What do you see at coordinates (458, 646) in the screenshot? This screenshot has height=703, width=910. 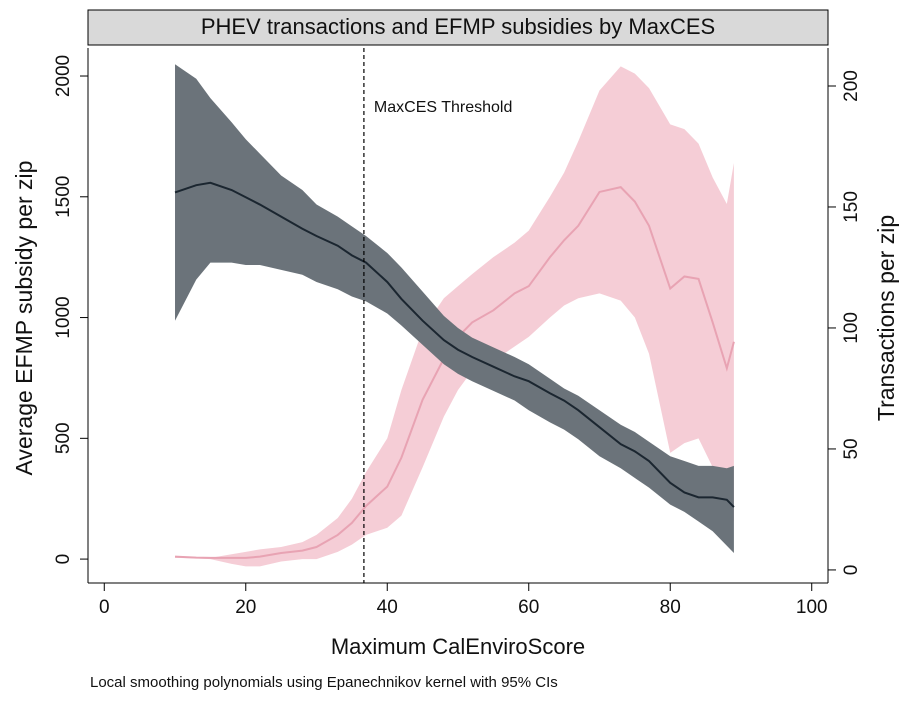 I see `x-axis-title: Maximum CalEnviroScore` at bounding box center [458, 646].